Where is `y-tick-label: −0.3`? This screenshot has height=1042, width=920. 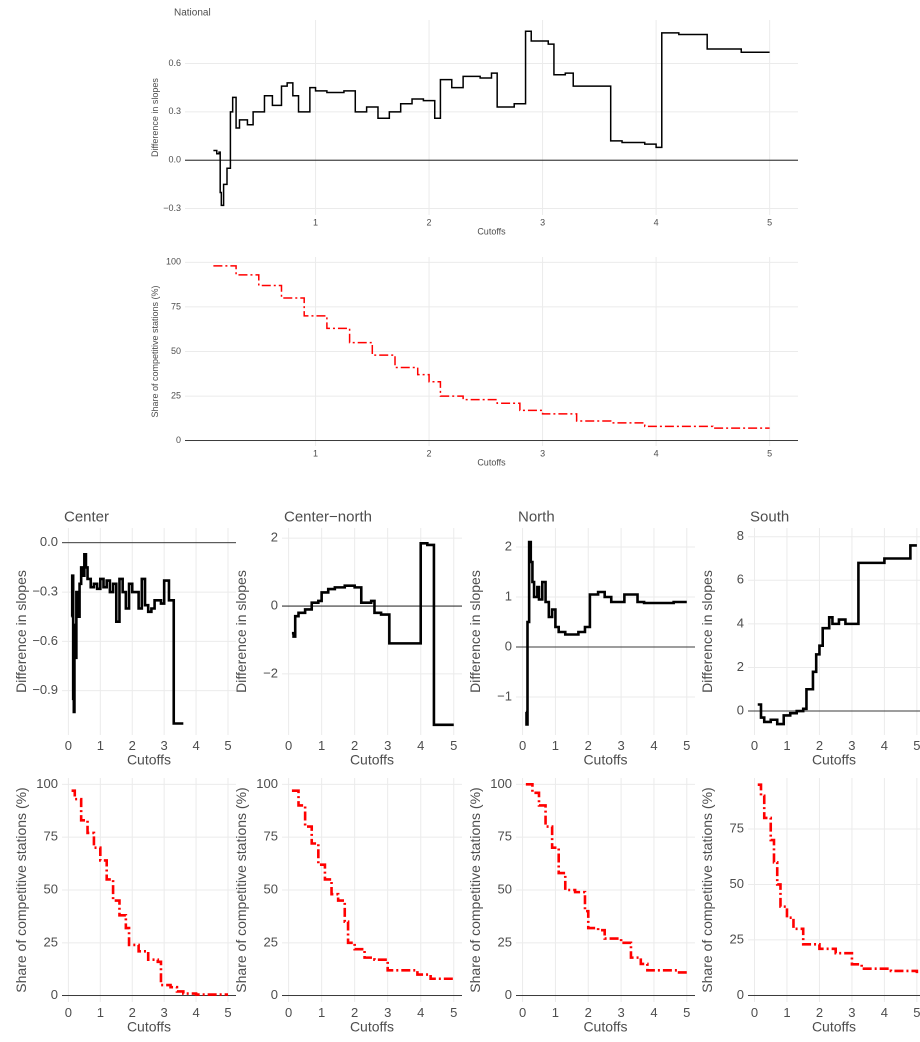 y-tick-label: −0.3 is located at coordinates (172, 208).